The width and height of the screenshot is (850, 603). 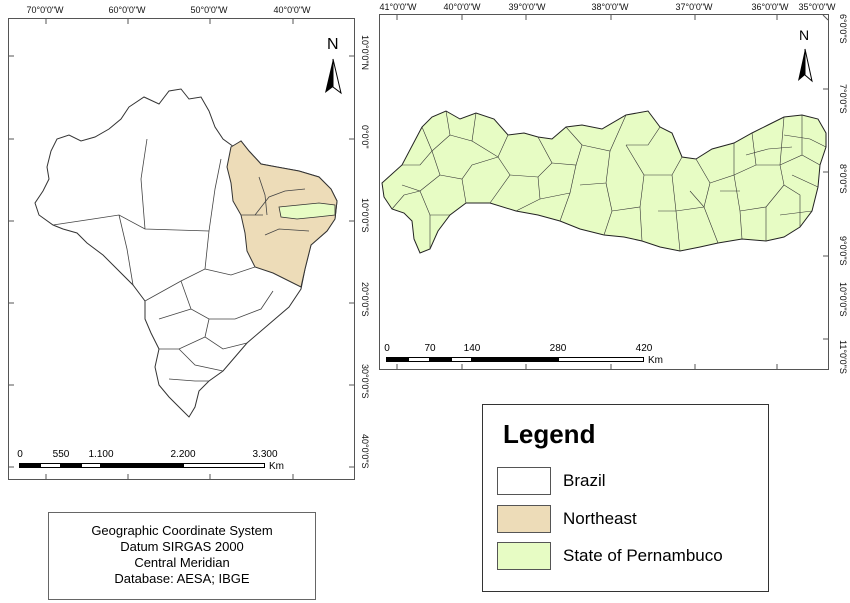 What do you see at coordinates (182, 546) in the screenshot?
I see `info-line: Datum SIRGAS 2000` at bounding box center [182, 546].